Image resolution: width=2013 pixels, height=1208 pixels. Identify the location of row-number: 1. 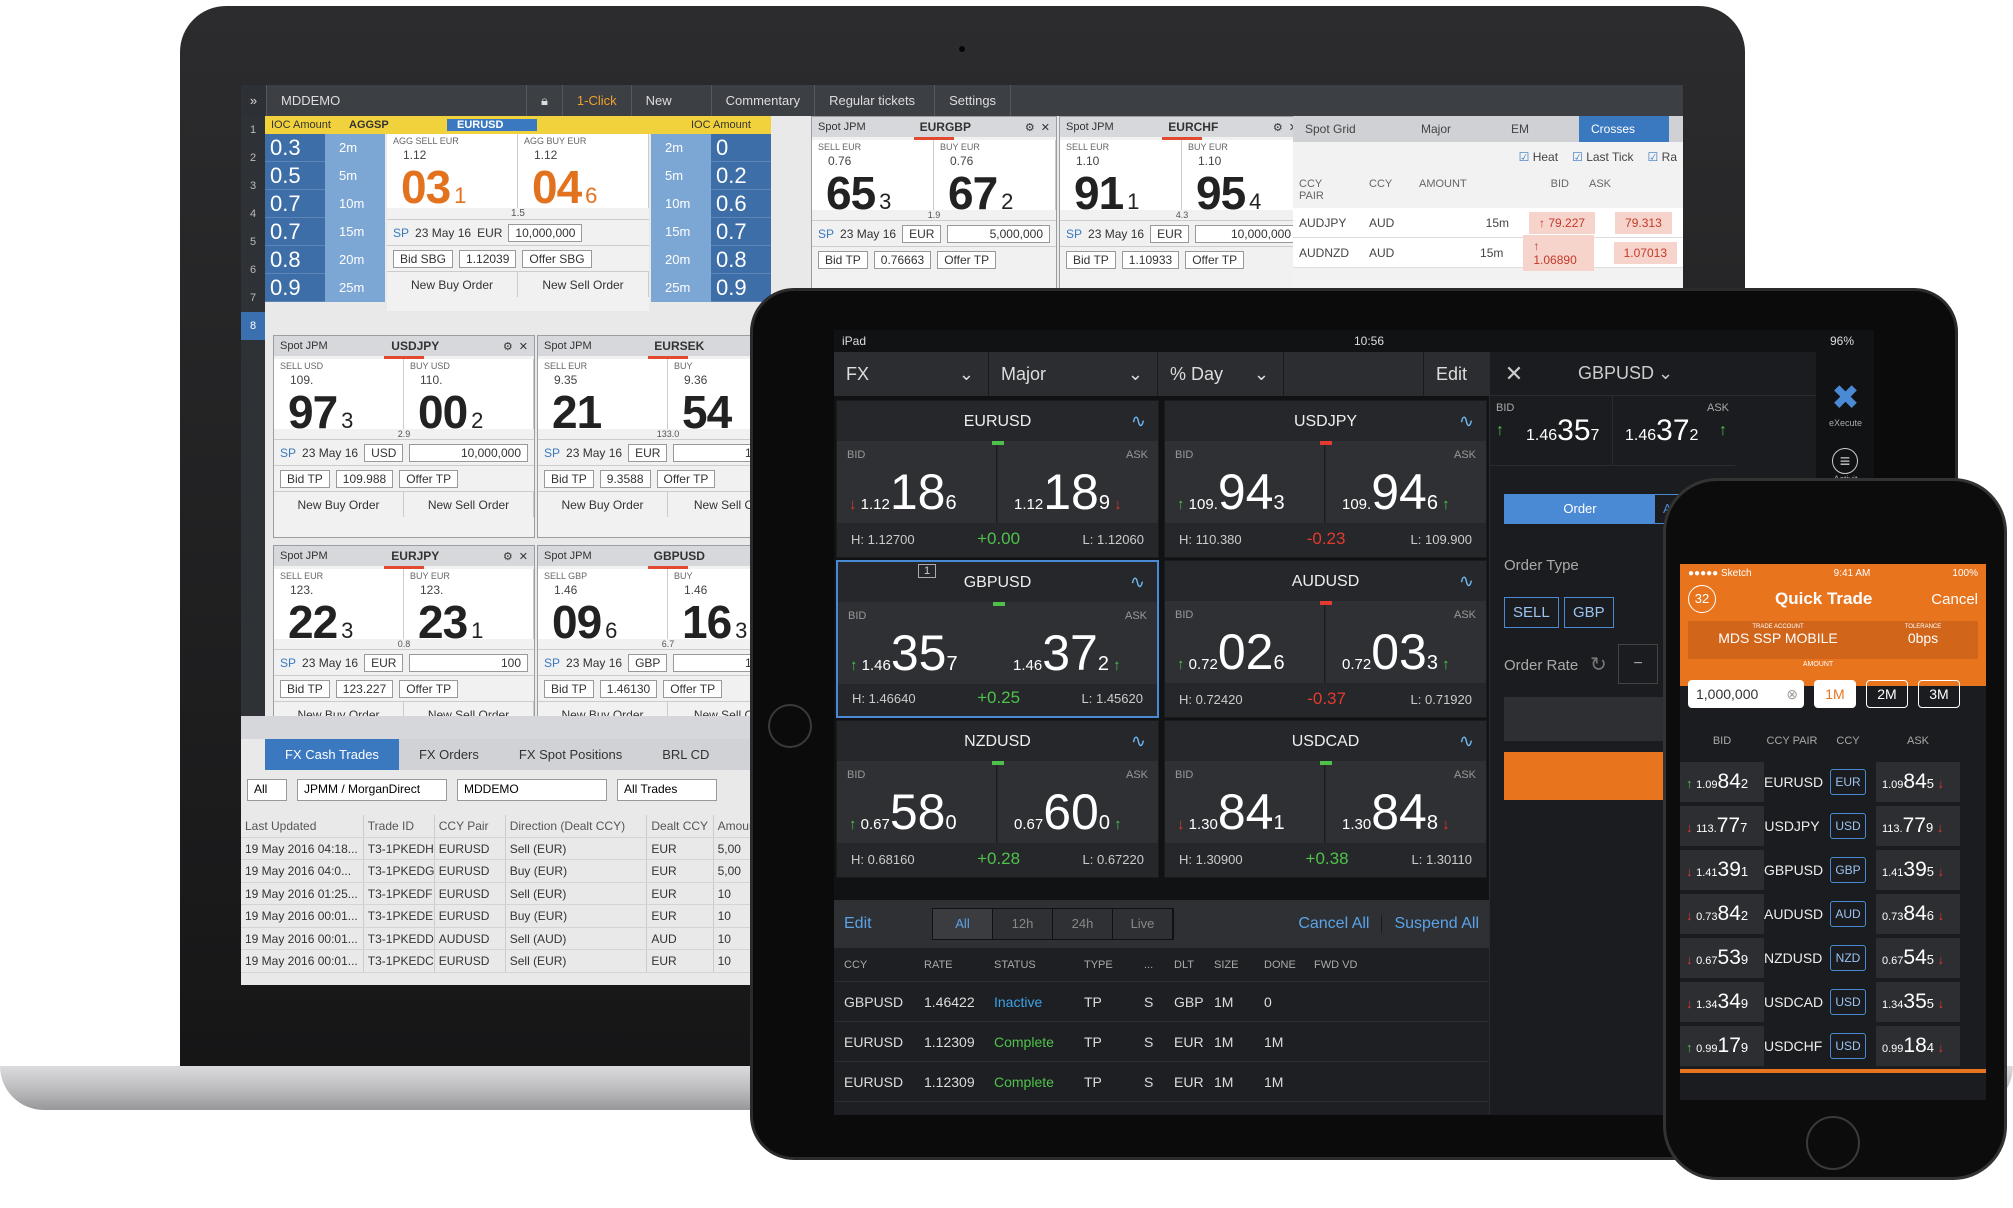
(253, 130).